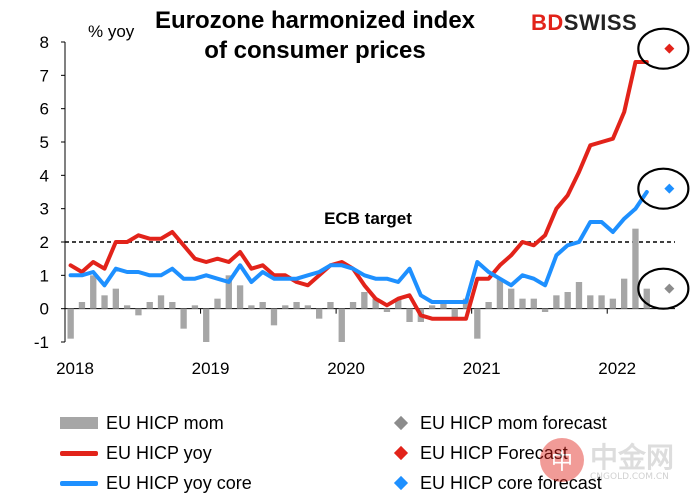  I want to click on mom-forecast-highlight-circle, so click(663, 288).